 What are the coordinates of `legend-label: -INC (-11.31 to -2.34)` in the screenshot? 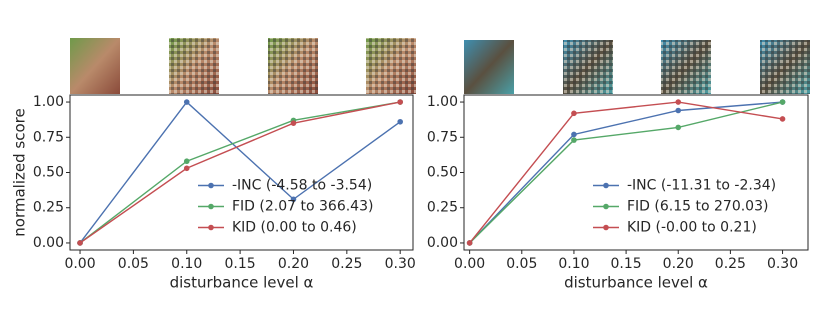 It's located at (701, 186).